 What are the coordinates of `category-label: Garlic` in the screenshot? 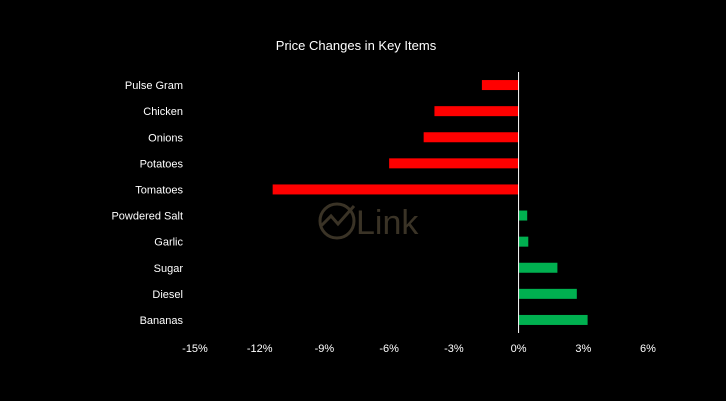 It's located at (168, 243).